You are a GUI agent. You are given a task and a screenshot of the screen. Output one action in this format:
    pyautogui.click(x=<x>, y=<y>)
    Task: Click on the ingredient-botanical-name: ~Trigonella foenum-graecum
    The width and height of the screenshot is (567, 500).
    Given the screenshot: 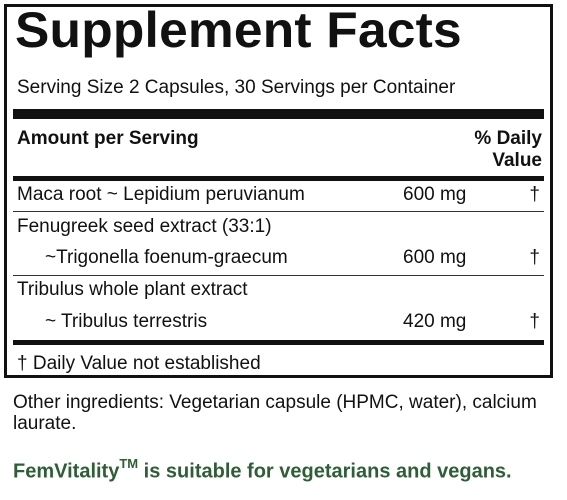 What is the action you would take?
    pyautogui.click(x=166, y=257)
    